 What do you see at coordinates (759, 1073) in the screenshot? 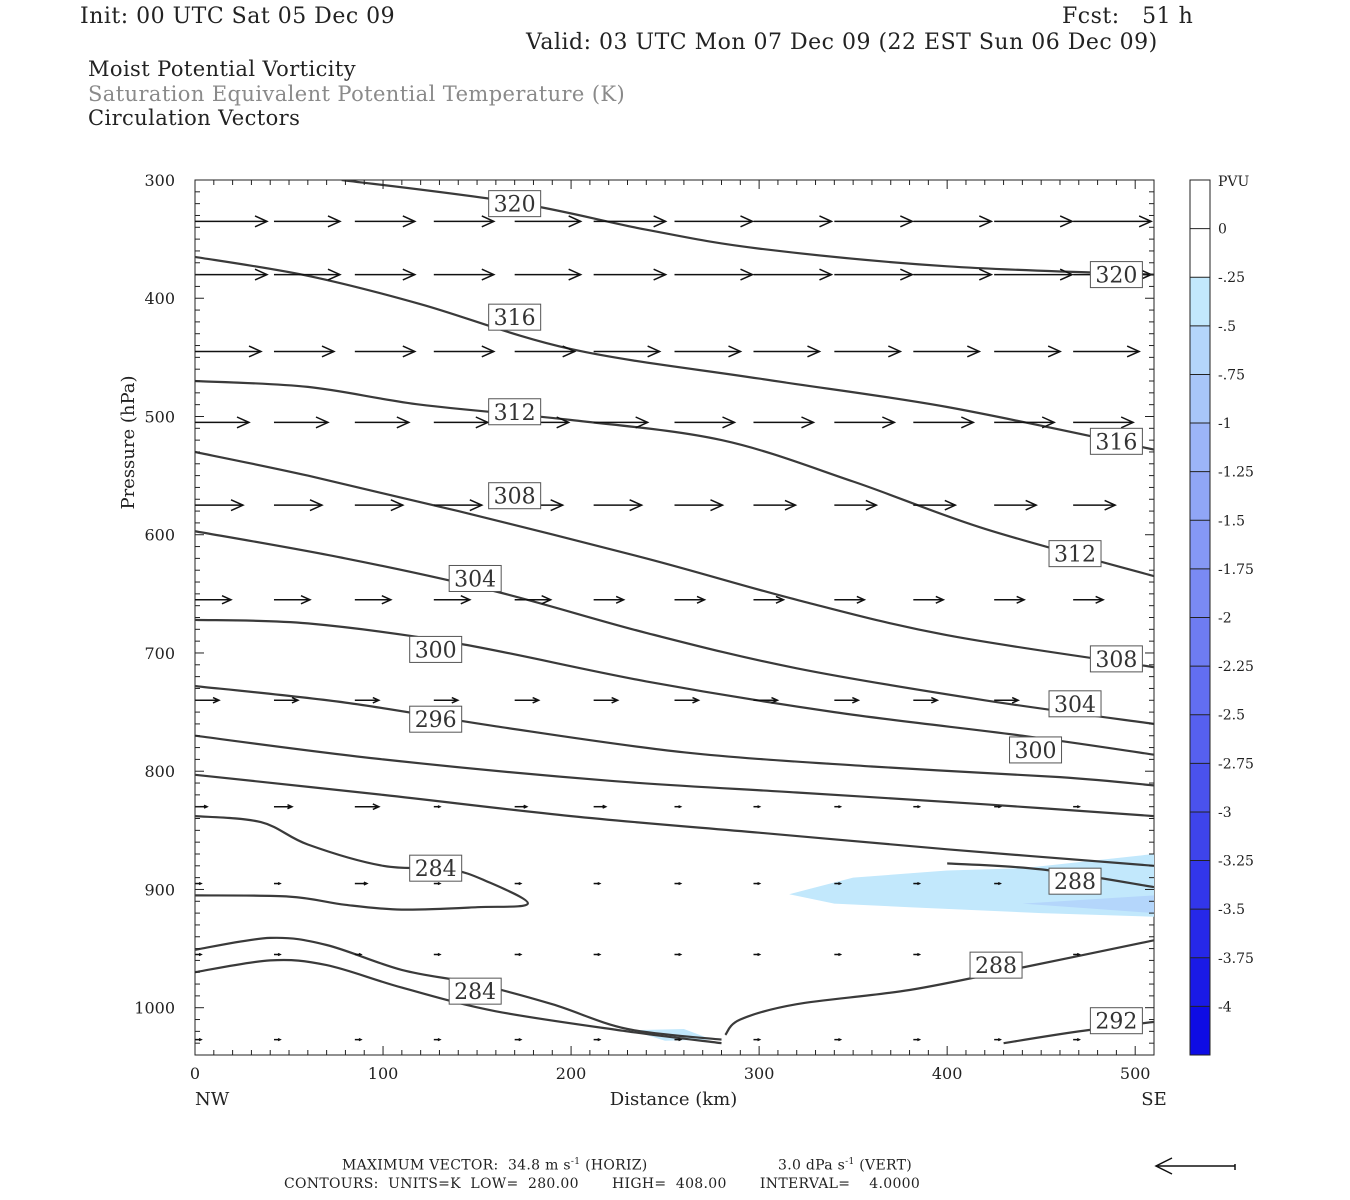
I see `x-tick-label: 300` at bounding box center [759, 1073].